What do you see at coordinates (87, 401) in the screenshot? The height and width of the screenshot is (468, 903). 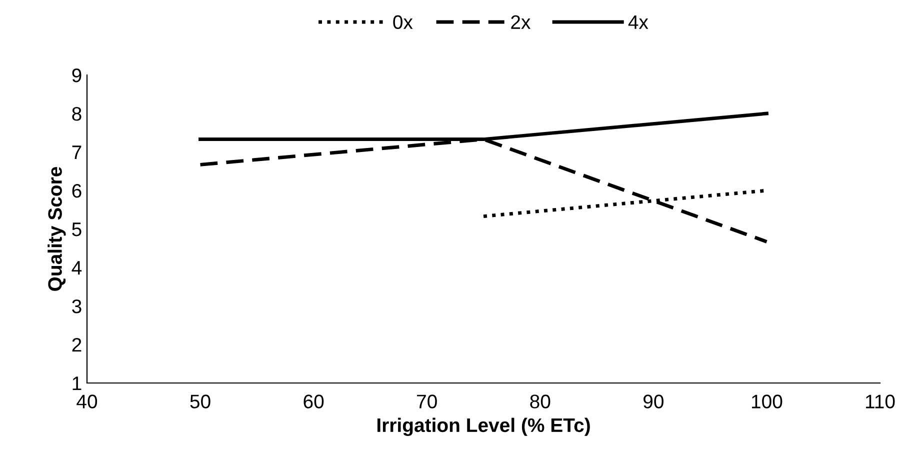 I see `x-tick-label: 40` at bounding box center [87, 401].